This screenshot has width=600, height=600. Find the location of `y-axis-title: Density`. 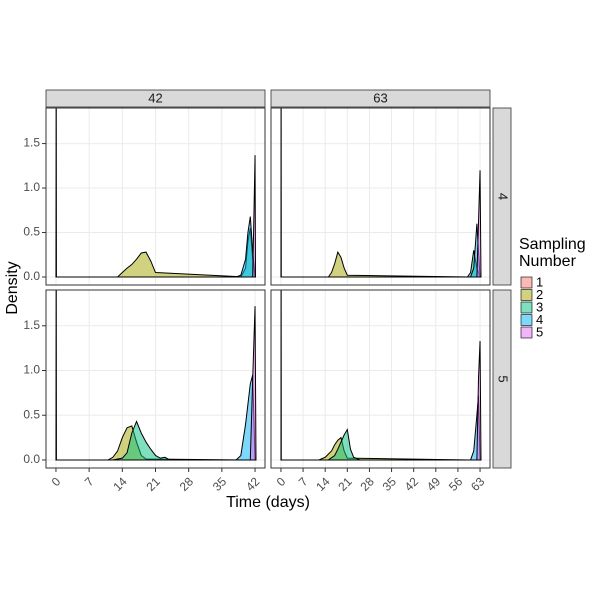

y-axis-title: Density is located at coordinates (12, 287).